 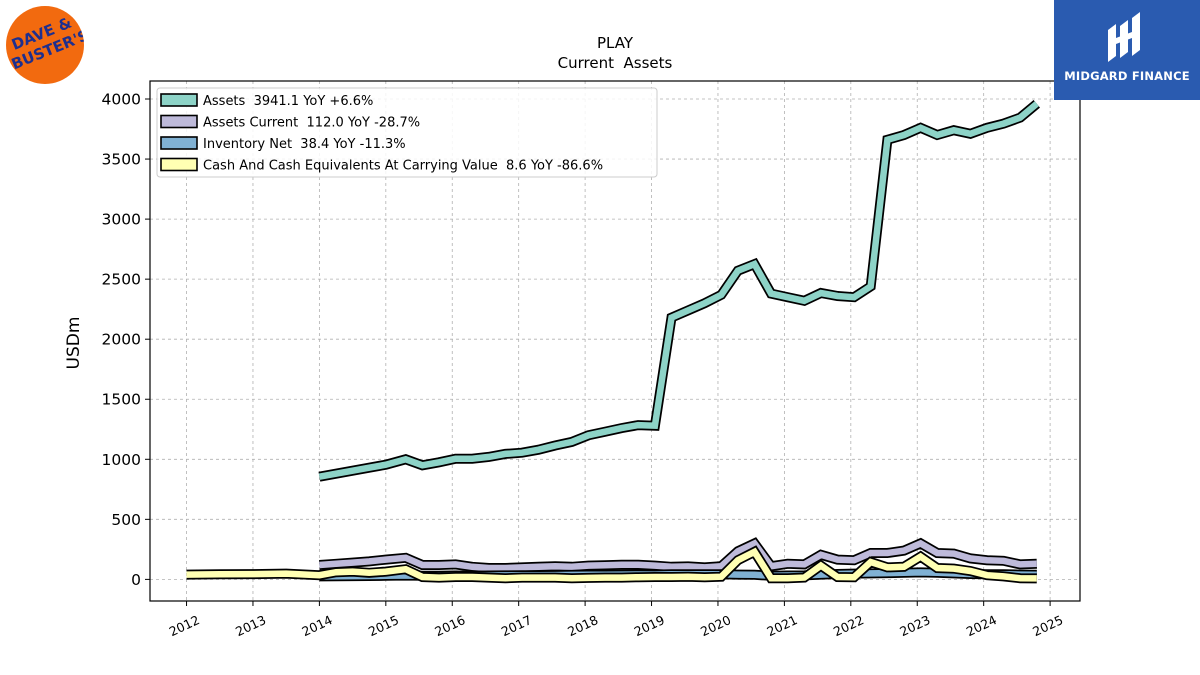 What do you see at coordinates (316, 625) in the screenshot?
I see `x-tick-label: 2014` at bounding box center [316, 625].